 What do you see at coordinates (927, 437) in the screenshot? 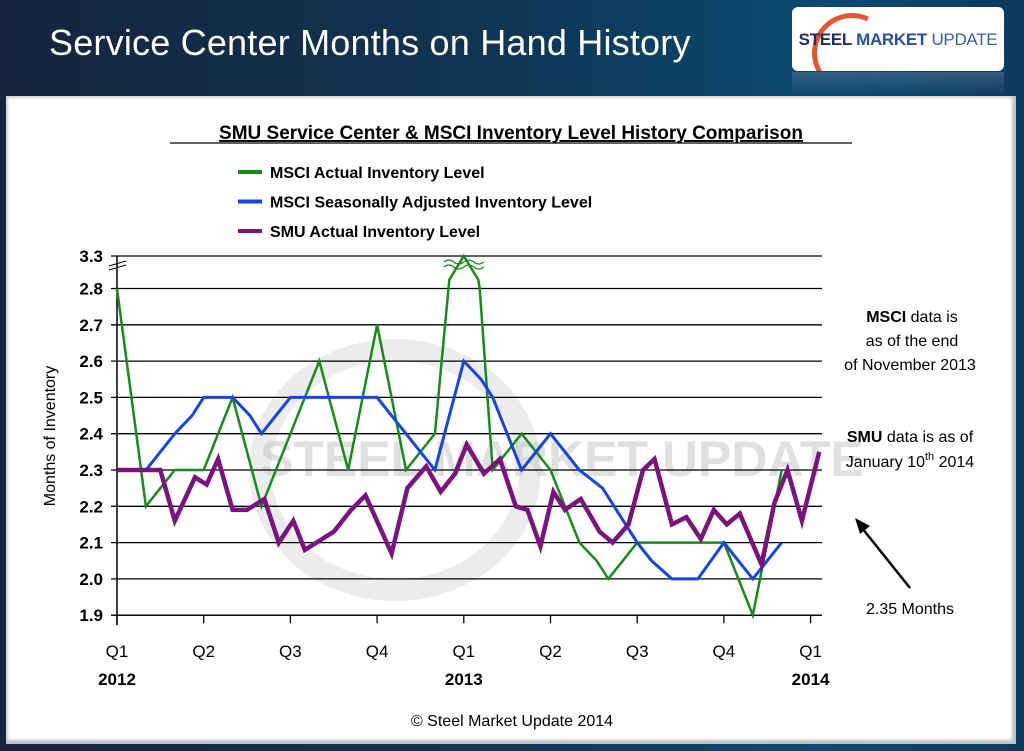
I see `smu-note-rest: data is as of` at bounding box center [927, 437].